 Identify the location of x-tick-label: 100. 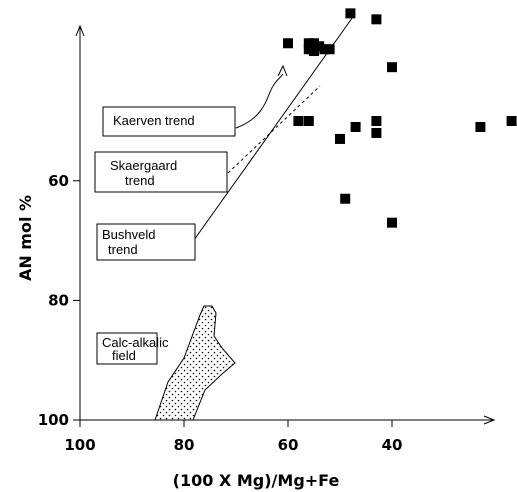
(79, 445).